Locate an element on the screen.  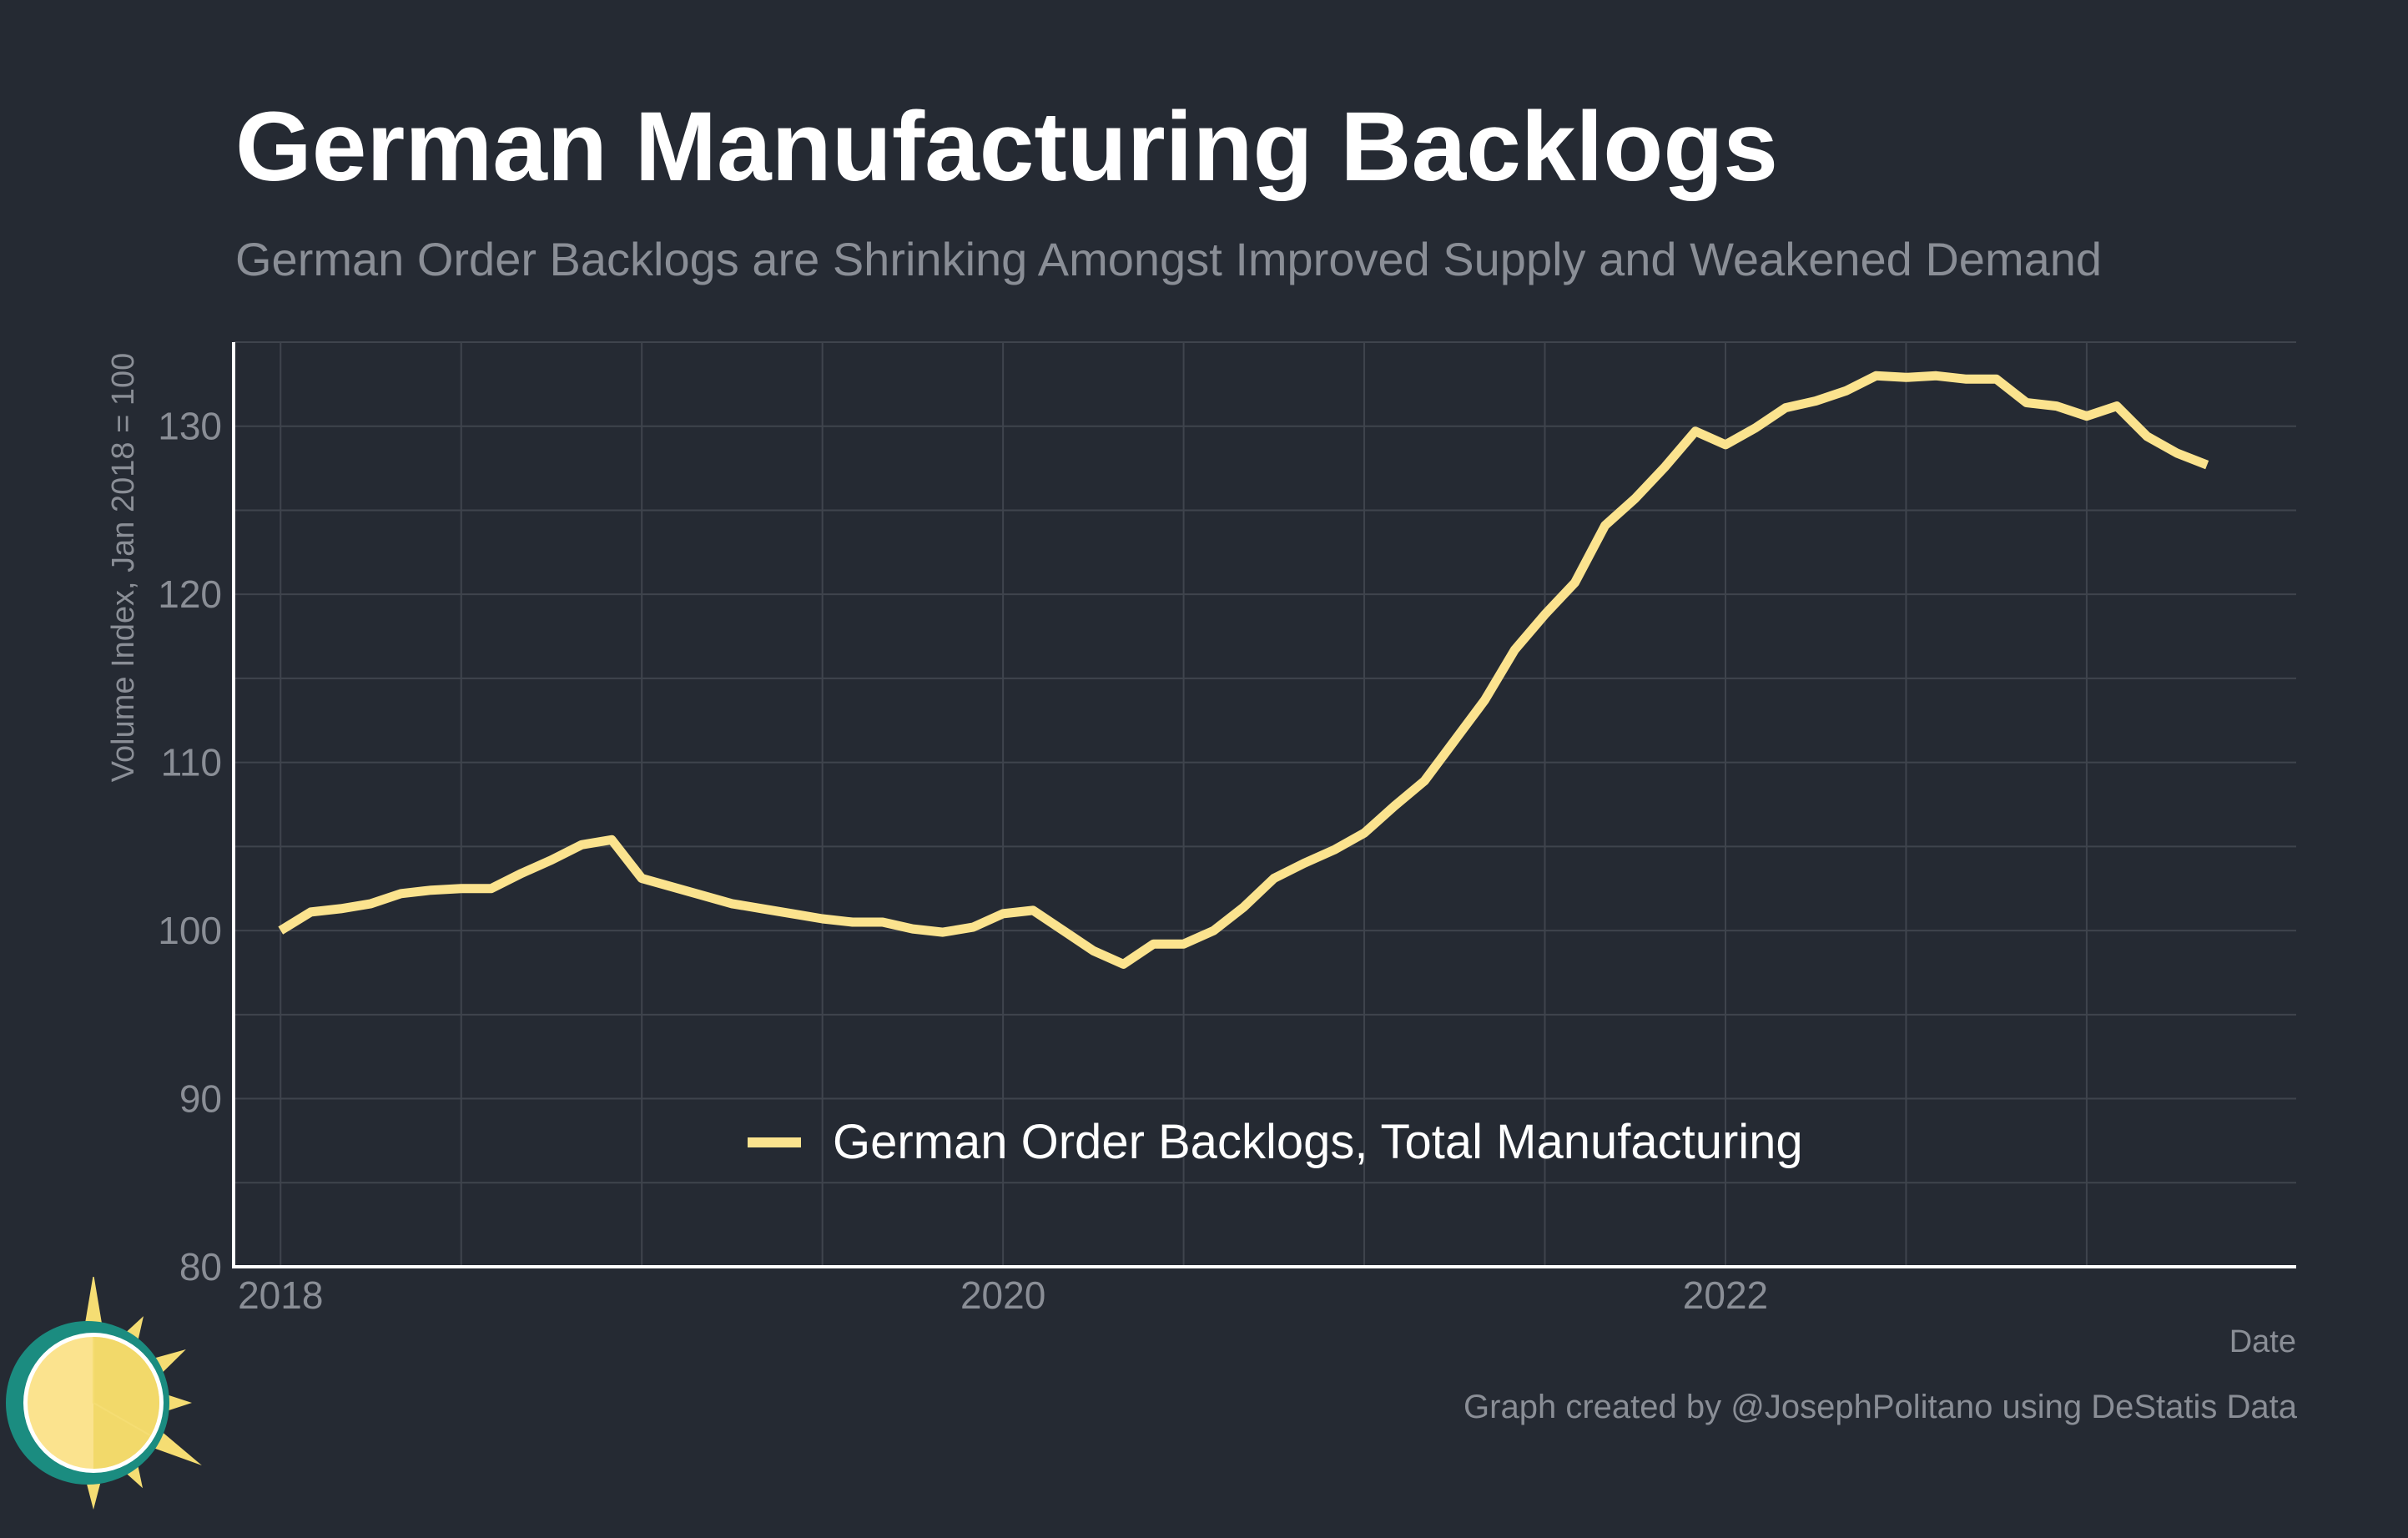
x-axis-label: Date is located at coordinates (2262, 1341).